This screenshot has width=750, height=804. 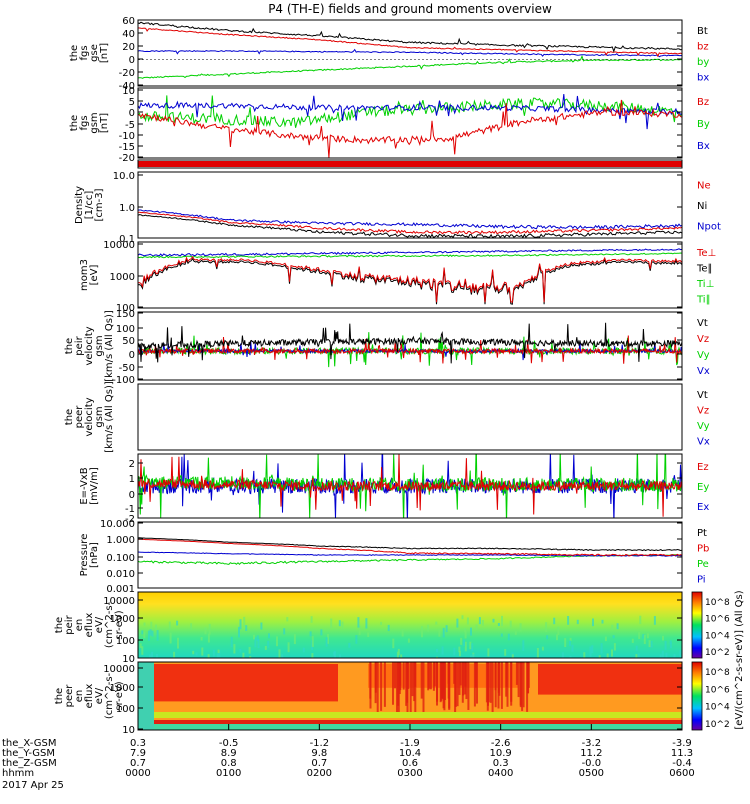 I want to click on x-tick-label: 0.8, so click(x=229, y=763).